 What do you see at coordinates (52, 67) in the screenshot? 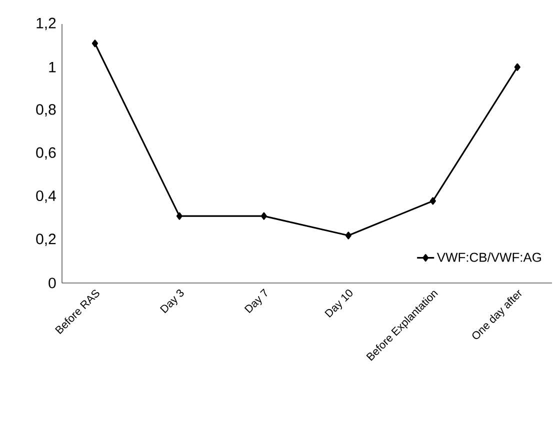
I see `y-tick-label: 1` at bounding box center [52, 67].